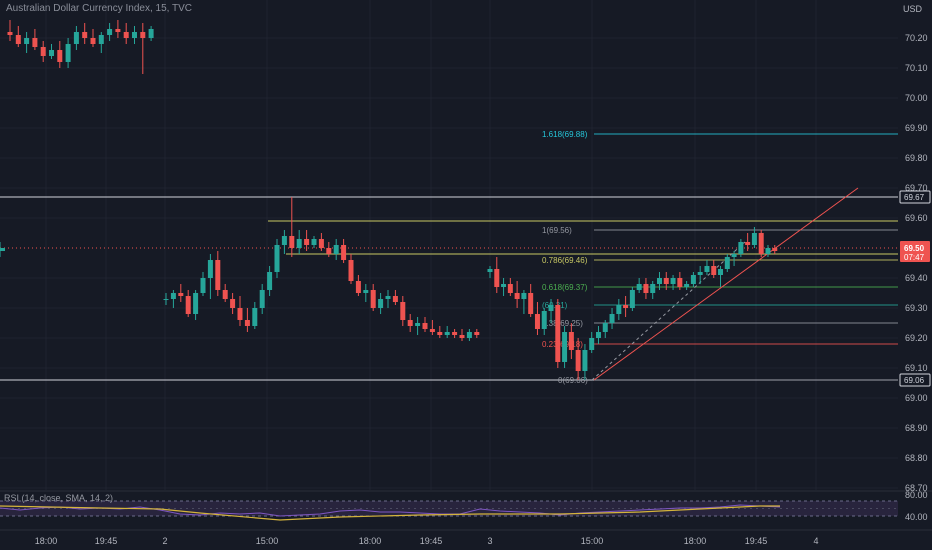  I want to click on fib-level-label: 1(69.56), so click(557, 230).